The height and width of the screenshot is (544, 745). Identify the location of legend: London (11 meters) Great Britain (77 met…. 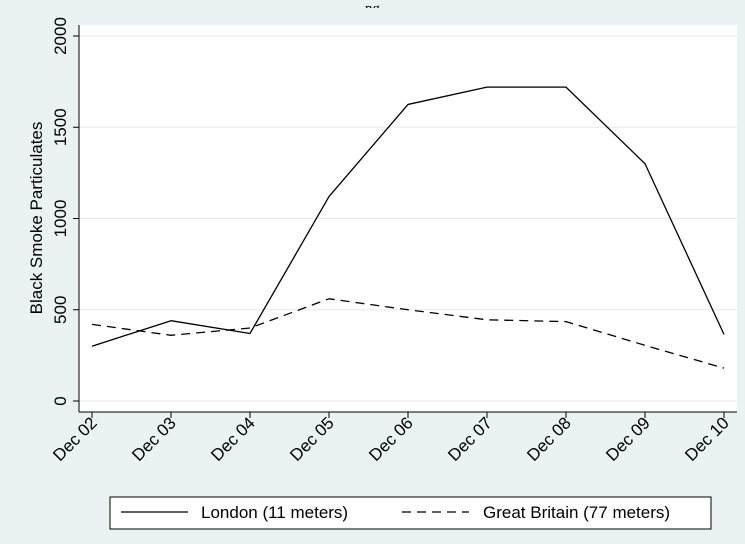
(410, 513).